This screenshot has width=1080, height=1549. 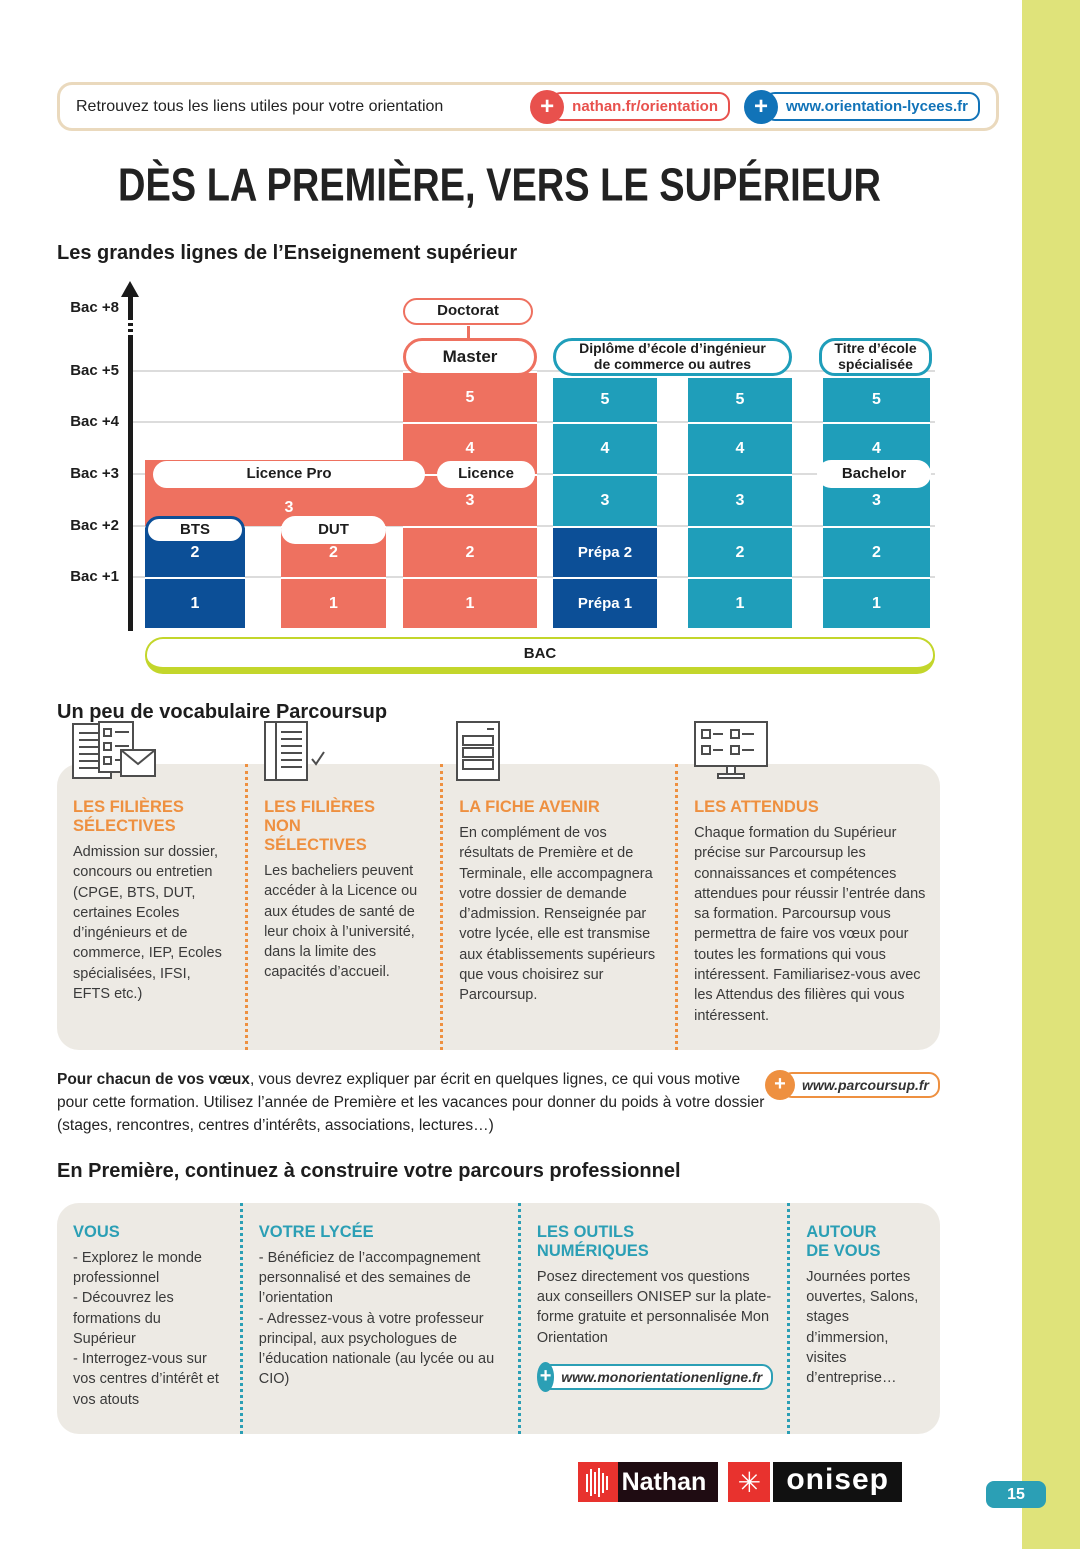 I want to click on checklist-envelope-icon, so click(x=114, y=751).